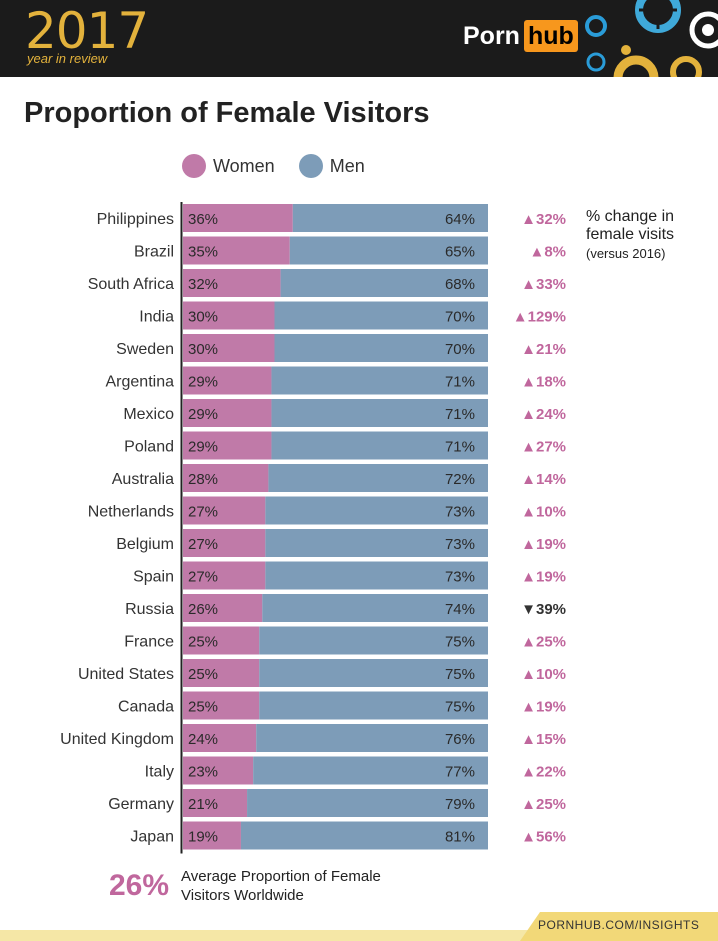 The width and height of the screenshot is (718, 941). Describe the element at coordinates (203, 219) in the screenshot. I see `data-label-women: 36%` at that location.